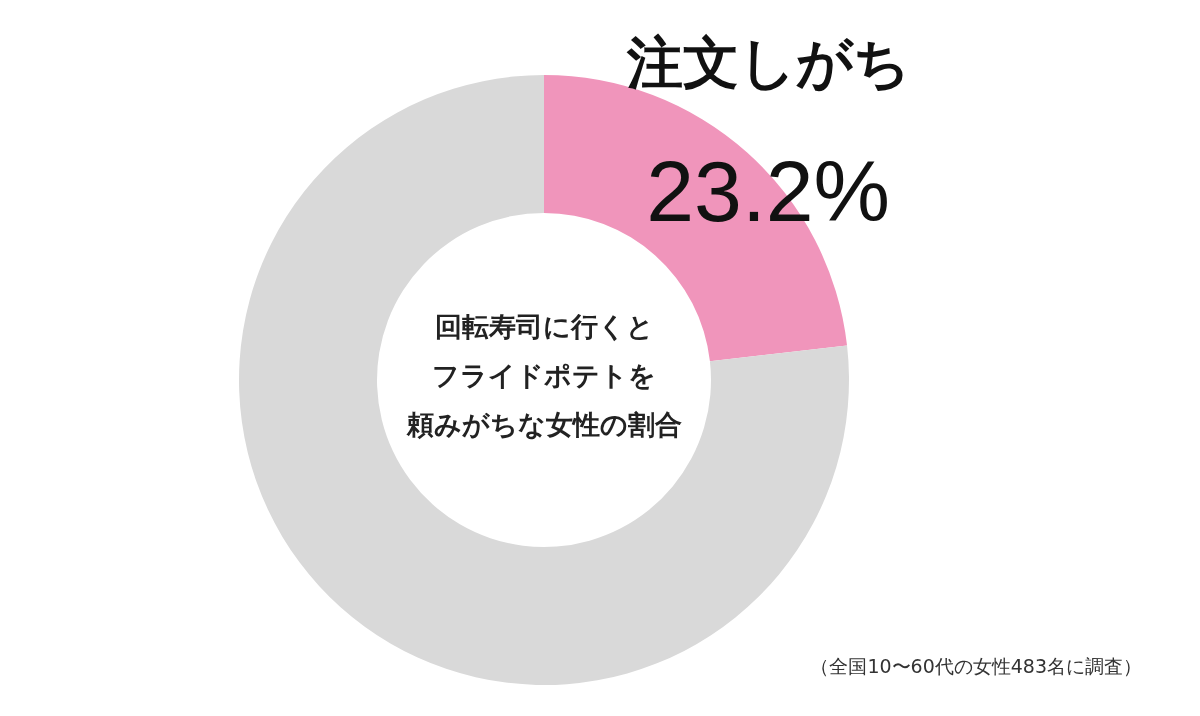 This screenshot has height=716, width=1200. What do you see at coordinates (767, 63) in the screenshot?
I see `slice-label: 注文しがち` at bounding box center [767, 63].